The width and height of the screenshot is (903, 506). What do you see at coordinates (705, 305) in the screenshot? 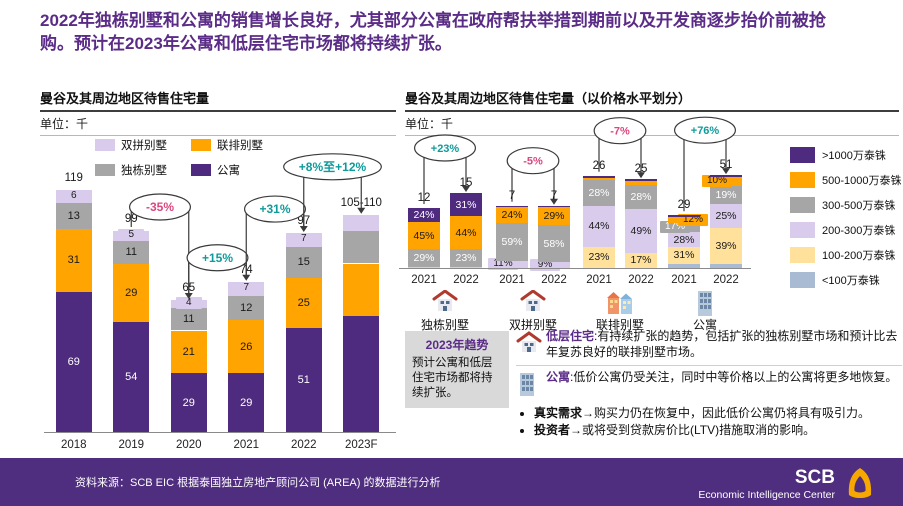
I see `condo-icon` at bounding box center [705, 305].